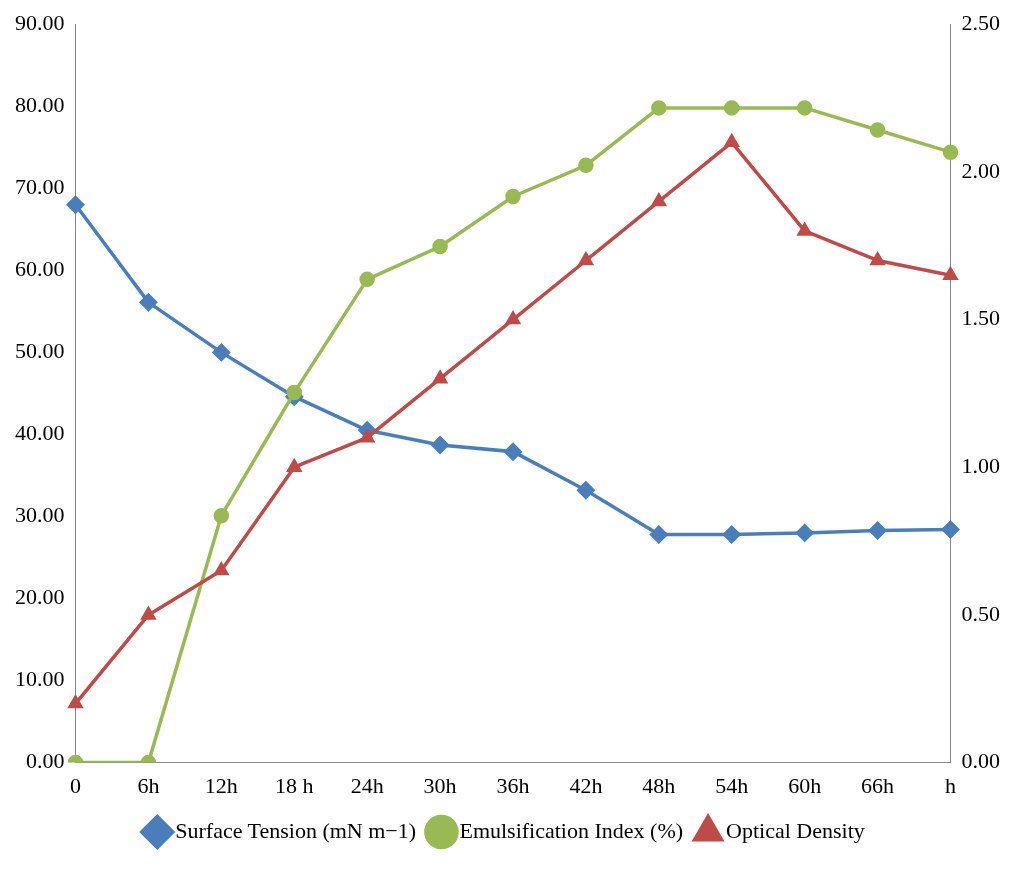 The image size is (1024, 875). Describe the element at coordinates (980, 466) in the screenshot. I see `y2-tick-label: 1.00` at that location.